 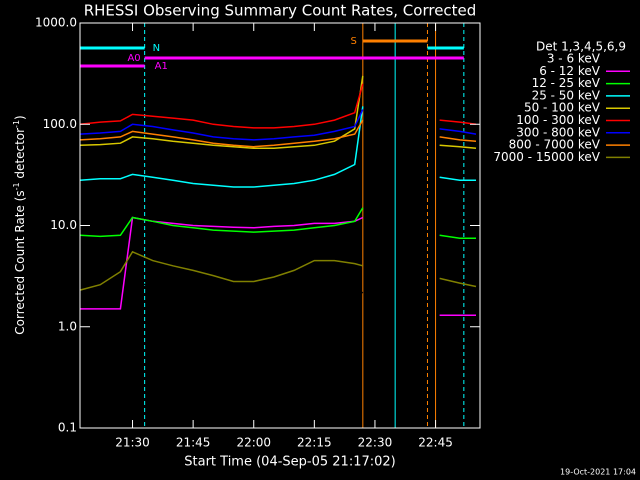 What do you see at coordinates (562, 108) in the screenshot?
I see `legend-label: 50 - 100 keV` at bounding box center [562, 108].